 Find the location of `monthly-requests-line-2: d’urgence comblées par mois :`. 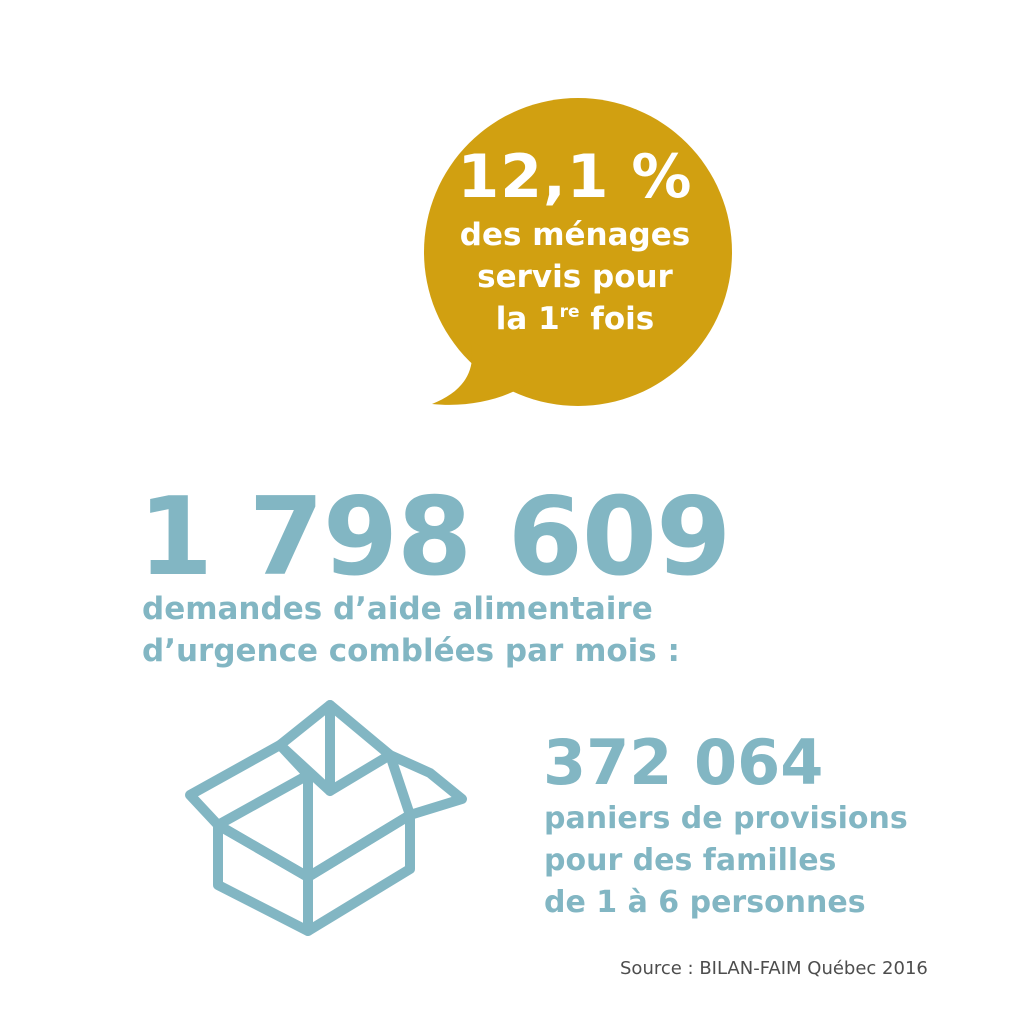

monthly-requests-line-2: d’urgence comblées par mois : is located at coordinates (411, 651).